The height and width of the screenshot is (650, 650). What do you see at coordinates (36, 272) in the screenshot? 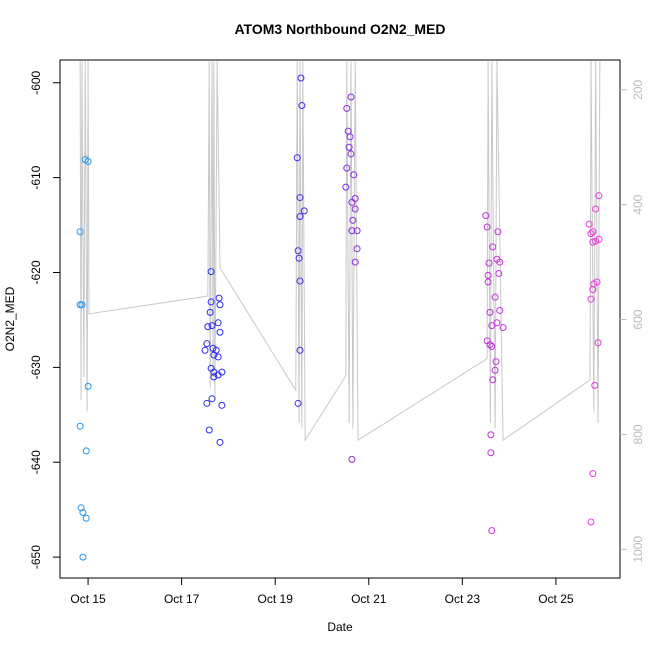
I see `y-tick-label: -620` at bounding box center [36, 272].